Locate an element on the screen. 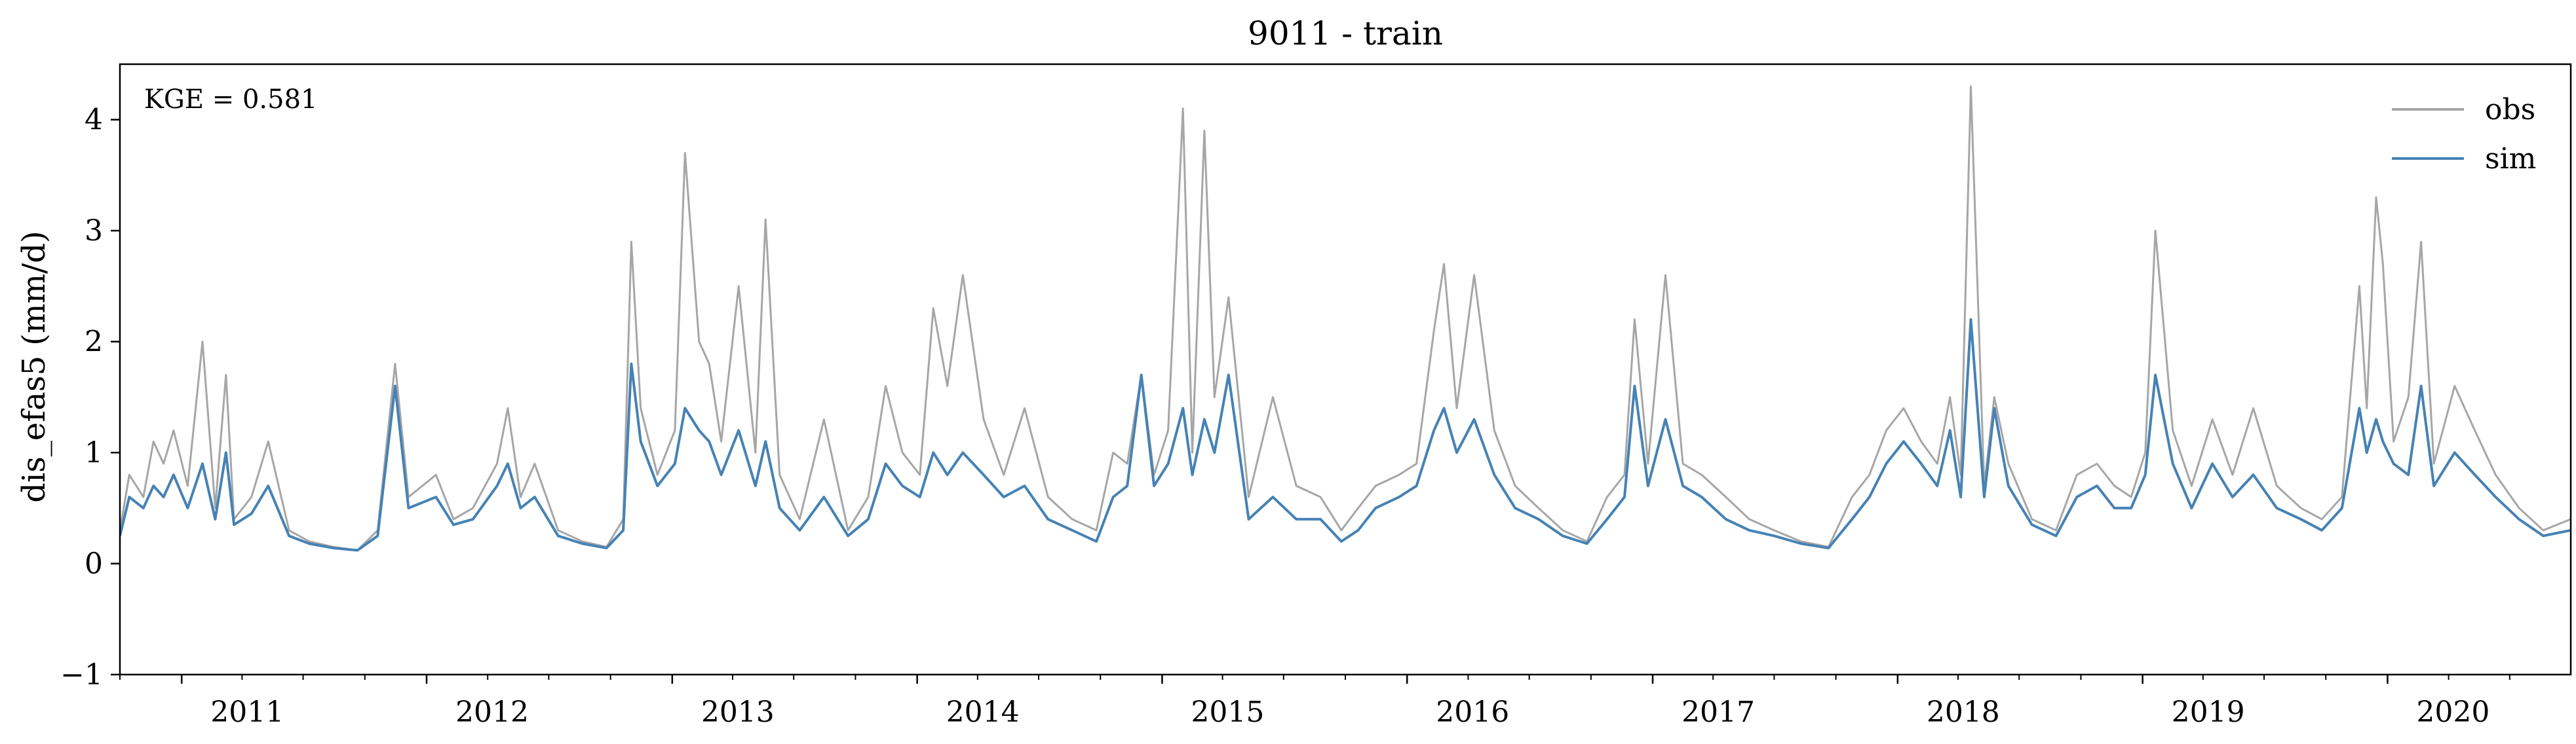 The image size is (2576, 744). x-tick-label: 2013 is located at coordinates (738, 713).